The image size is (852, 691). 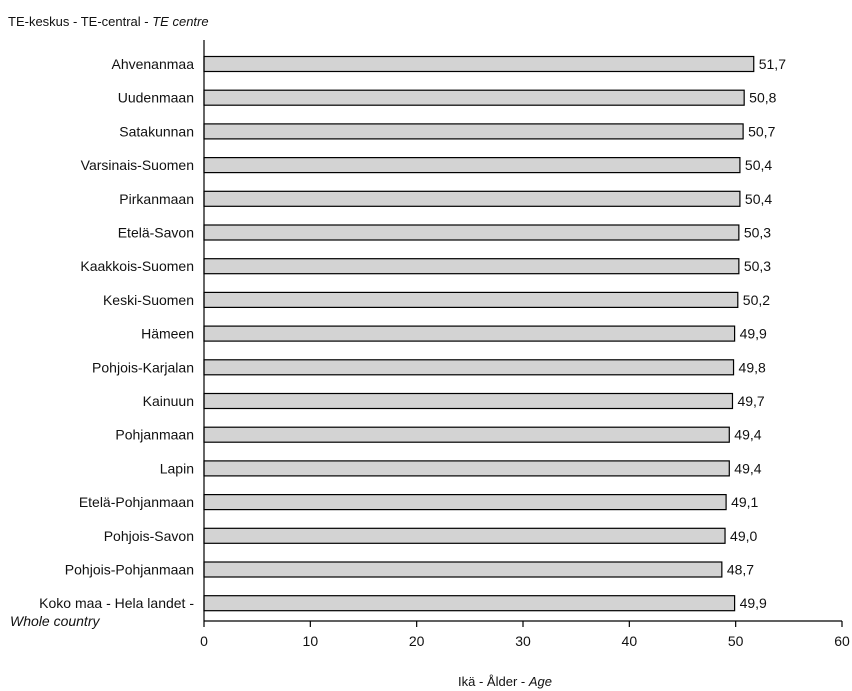 I want to click on category-label: Ahvenanmaa, so click(x=152, y=64).